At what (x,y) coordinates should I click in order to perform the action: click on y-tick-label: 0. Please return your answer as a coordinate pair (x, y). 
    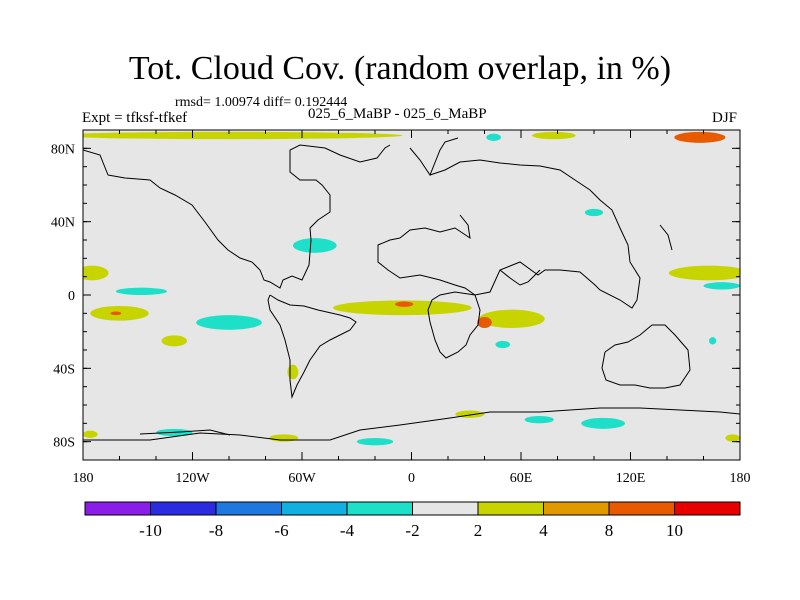
    Looking at the image, I should click on (71, 296).